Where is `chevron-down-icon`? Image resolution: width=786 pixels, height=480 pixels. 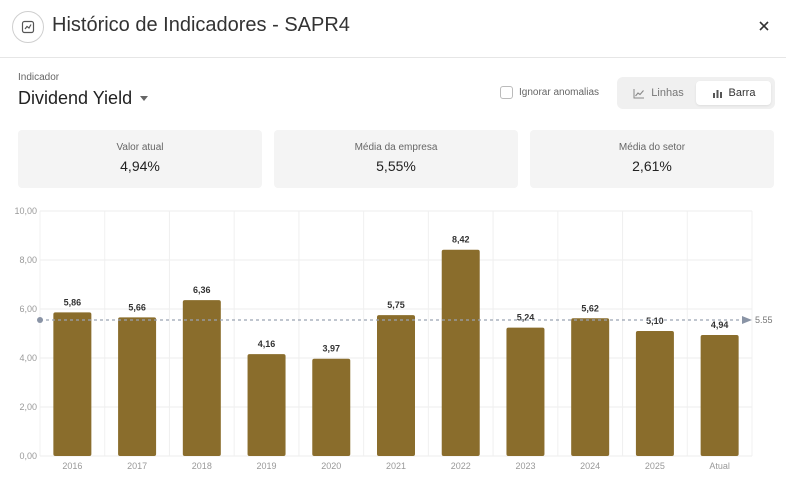 chevron-down-icon is located at coordinates (144, 98).